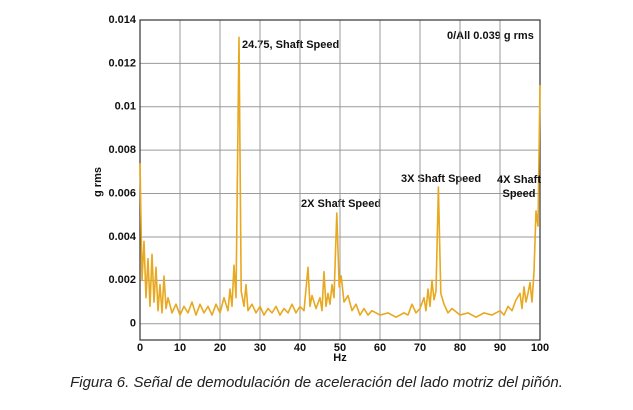  I want to click on y-tick-label: 0.01, so click(125, 107).